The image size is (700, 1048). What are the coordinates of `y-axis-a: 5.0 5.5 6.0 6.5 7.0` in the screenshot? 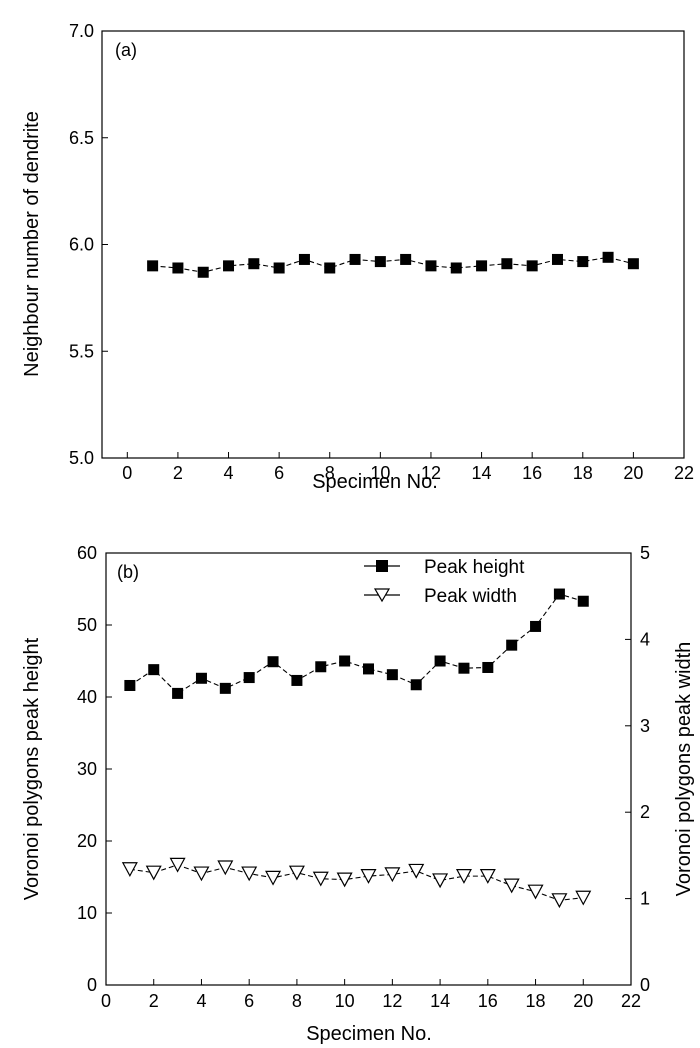 It's located at (88, 244).